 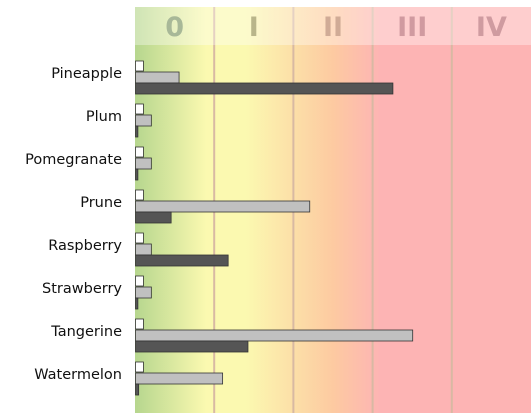 What do you see at coordinates (86, 74) in the screenshot?
I see `category-label-pineapple: Pineapple` at bounding box center [86, 74].